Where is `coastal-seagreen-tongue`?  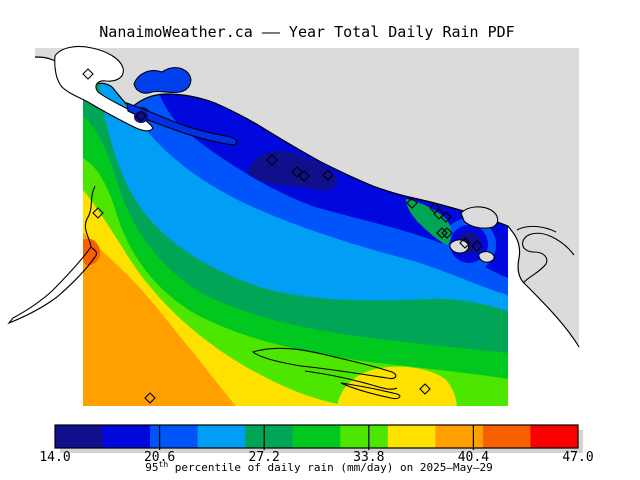
coastal-seagreen-tongue is located at coordinates (429, 222).